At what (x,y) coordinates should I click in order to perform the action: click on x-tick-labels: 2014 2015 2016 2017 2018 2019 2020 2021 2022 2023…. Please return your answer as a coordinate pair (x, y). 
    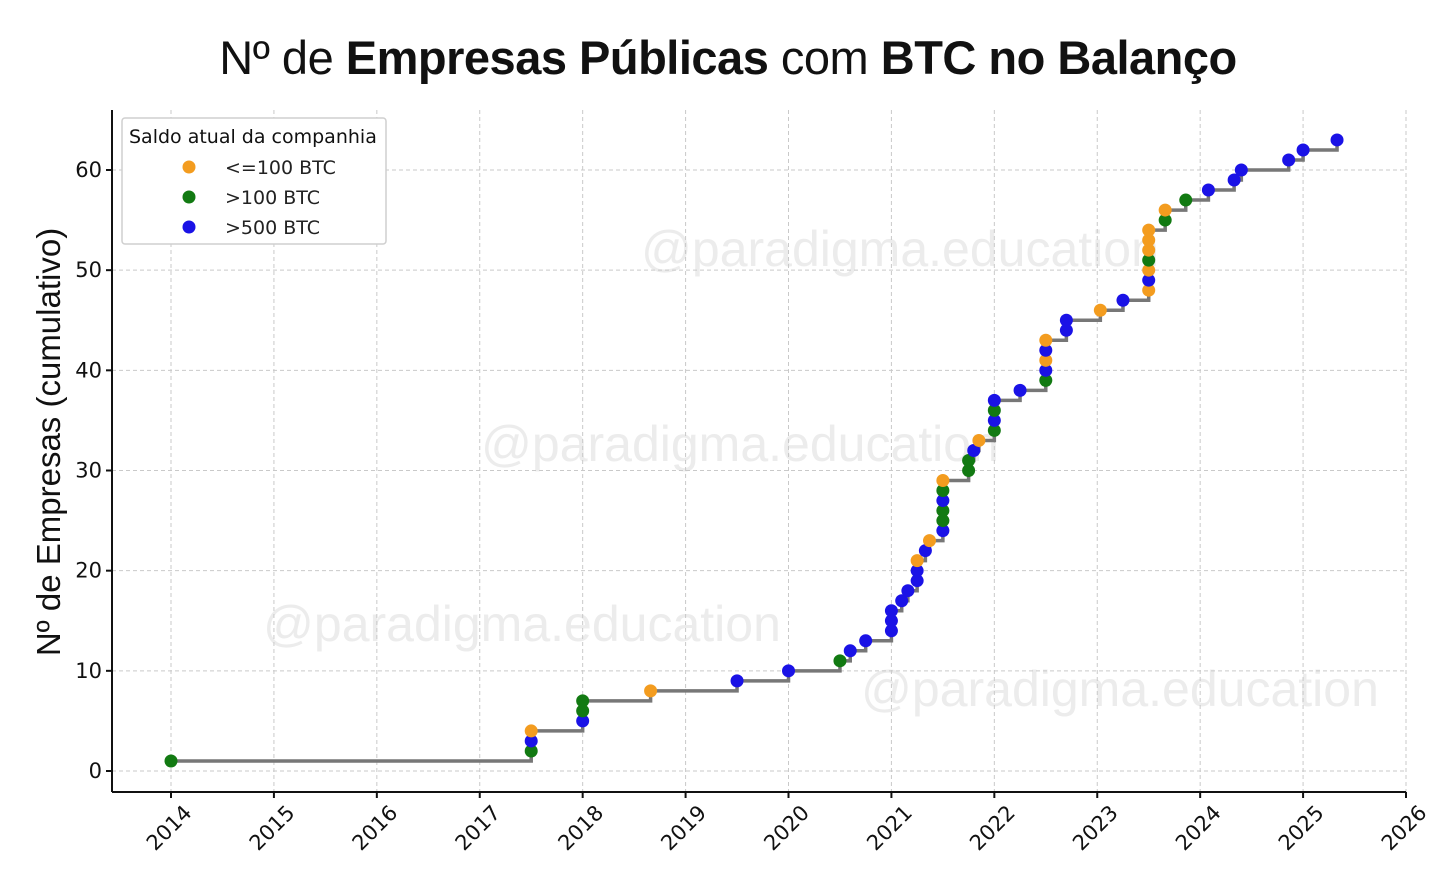
    Looking at the image, I should click on (787, 828).